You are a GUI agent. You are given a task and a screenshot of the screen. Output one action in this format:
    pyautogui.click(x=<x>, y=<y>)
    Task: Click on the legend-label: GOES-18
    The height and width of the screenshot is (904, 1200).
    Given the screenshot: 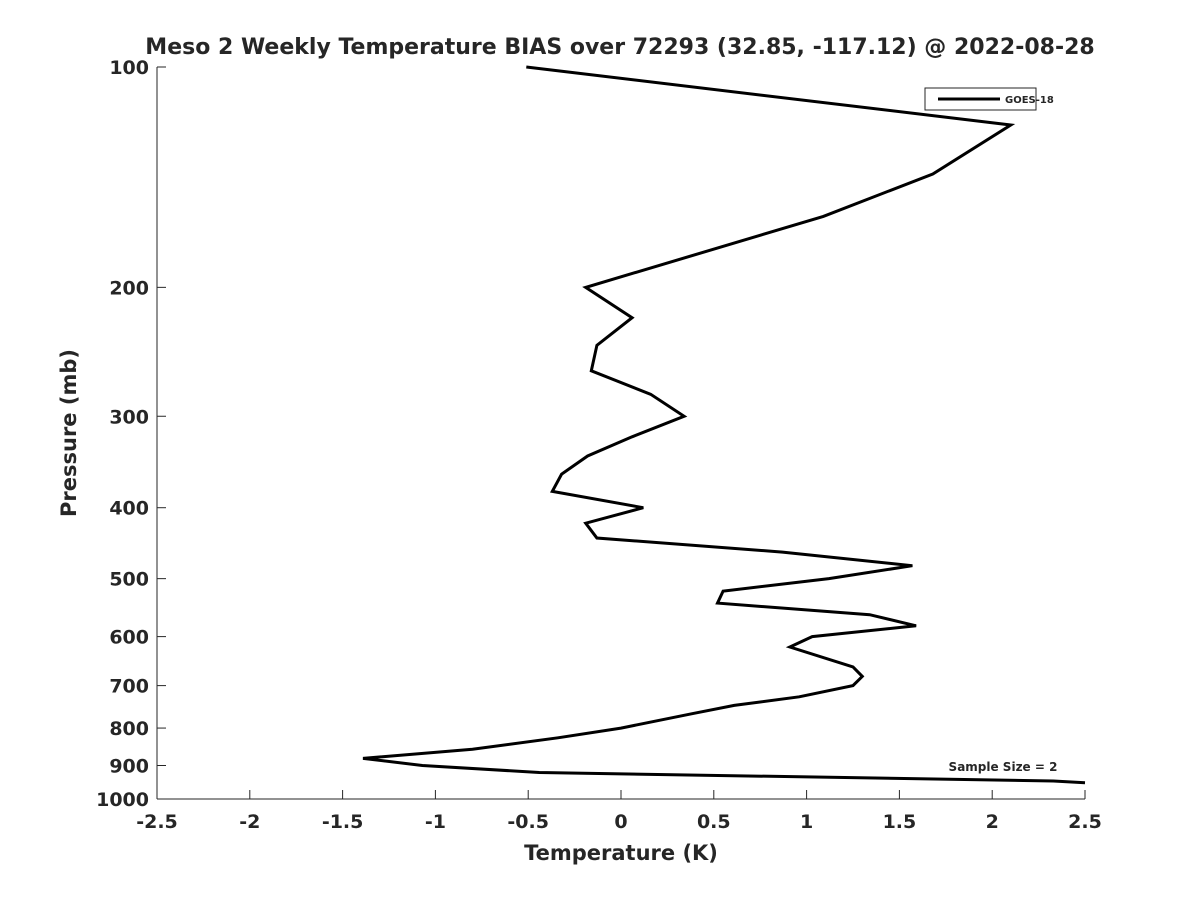 What is the action you would take?
    pyautogui.click(x=1029, y=100)
    